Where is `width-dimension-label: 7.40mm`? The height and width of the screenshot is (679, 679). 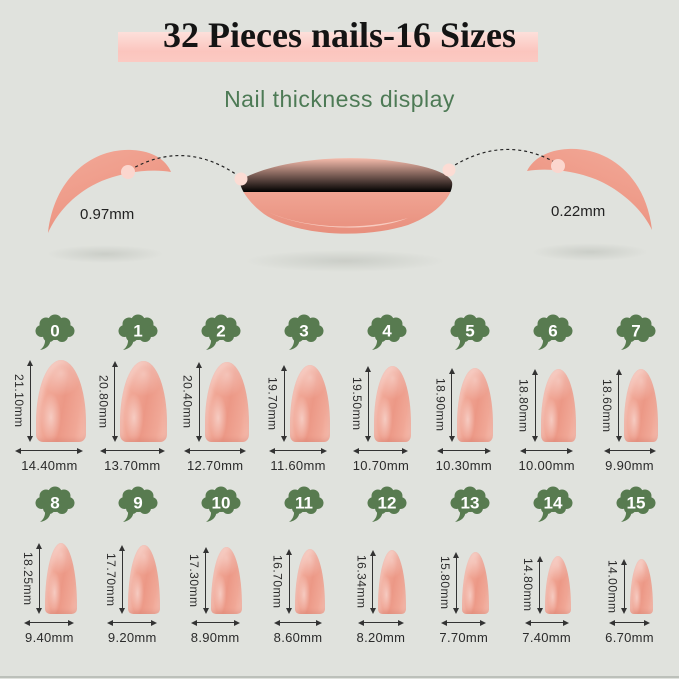 width-dimension-label: 7.40mm is located at coordinates (547, 637).